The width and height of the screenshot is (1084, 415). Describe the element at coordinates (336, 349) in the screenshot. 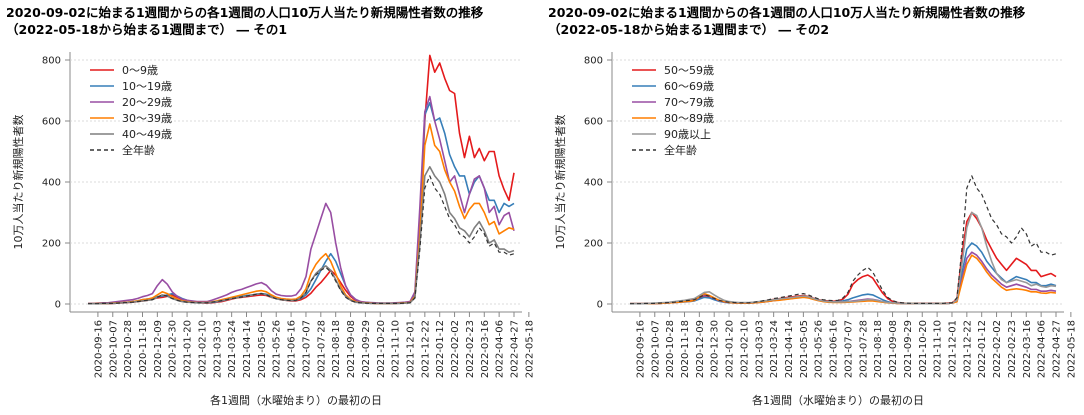

I see `x-tick-label: 2021-08-18` at that location.